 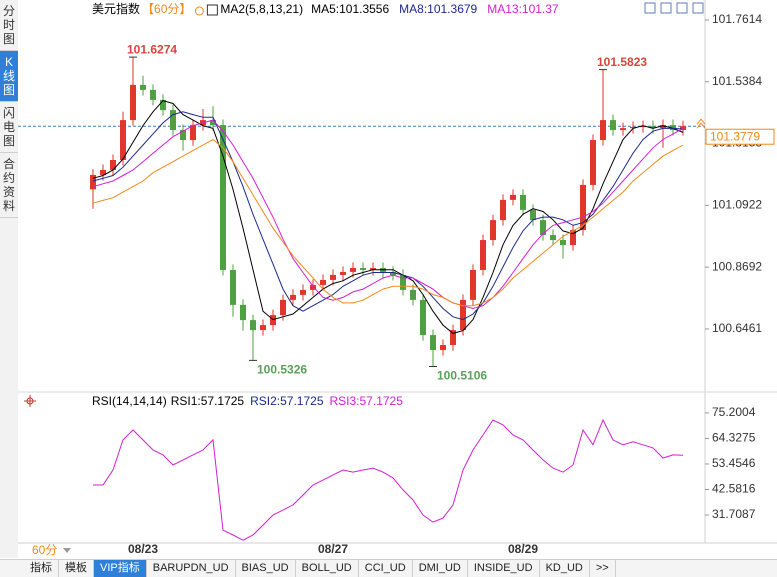 What do you see at coordinates (674, 8) in the screenshot?
I see `toolbar-icons` at bounding box center [674, 8].